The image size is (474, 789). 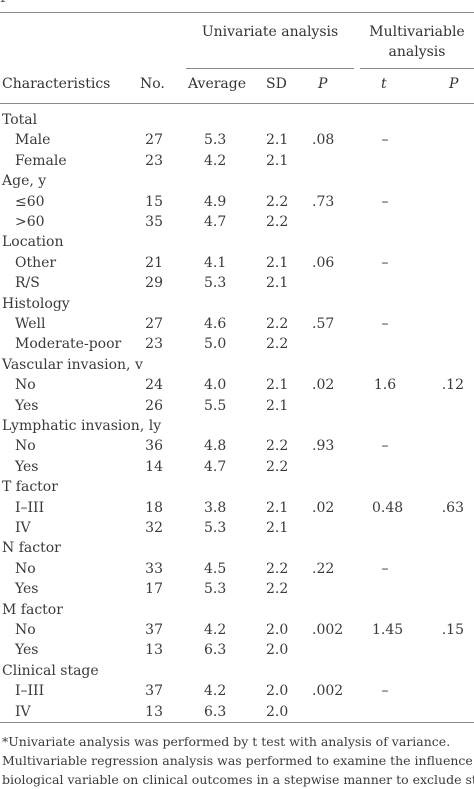 I want to click on no-cell: 23, so click(x=154, y=160).